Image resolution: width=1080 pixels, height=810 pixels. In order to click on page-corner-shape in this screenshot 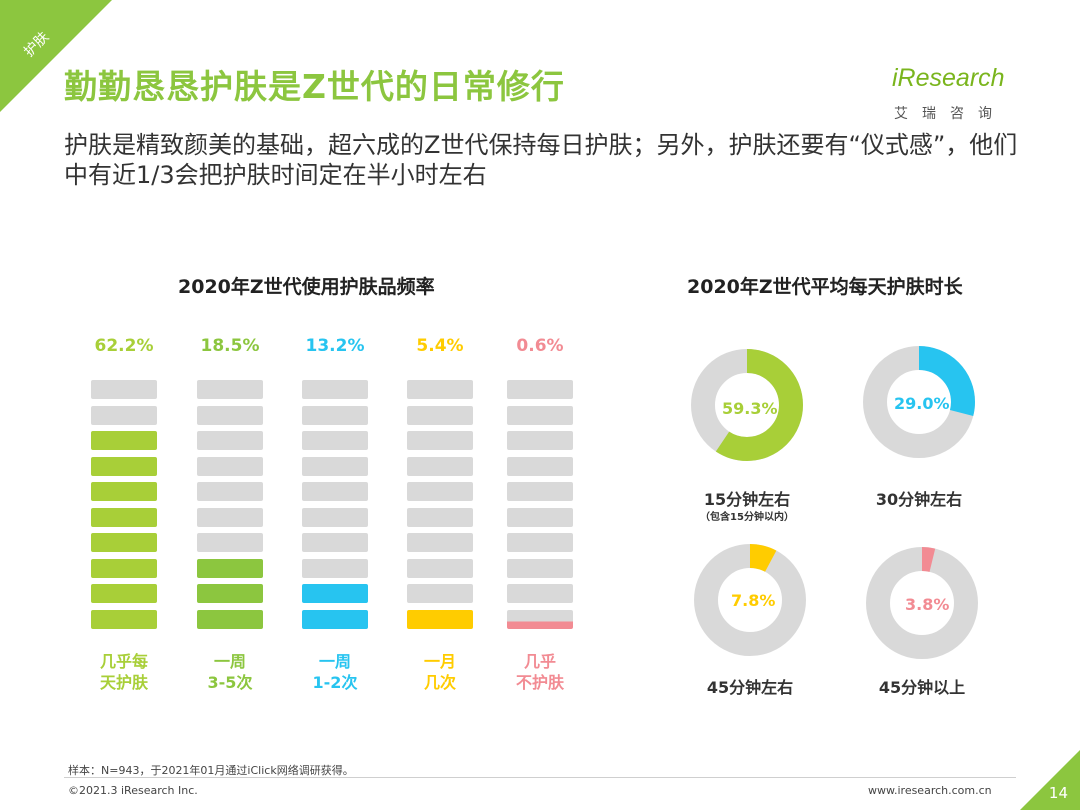, I will do `click(1050, 780)`.